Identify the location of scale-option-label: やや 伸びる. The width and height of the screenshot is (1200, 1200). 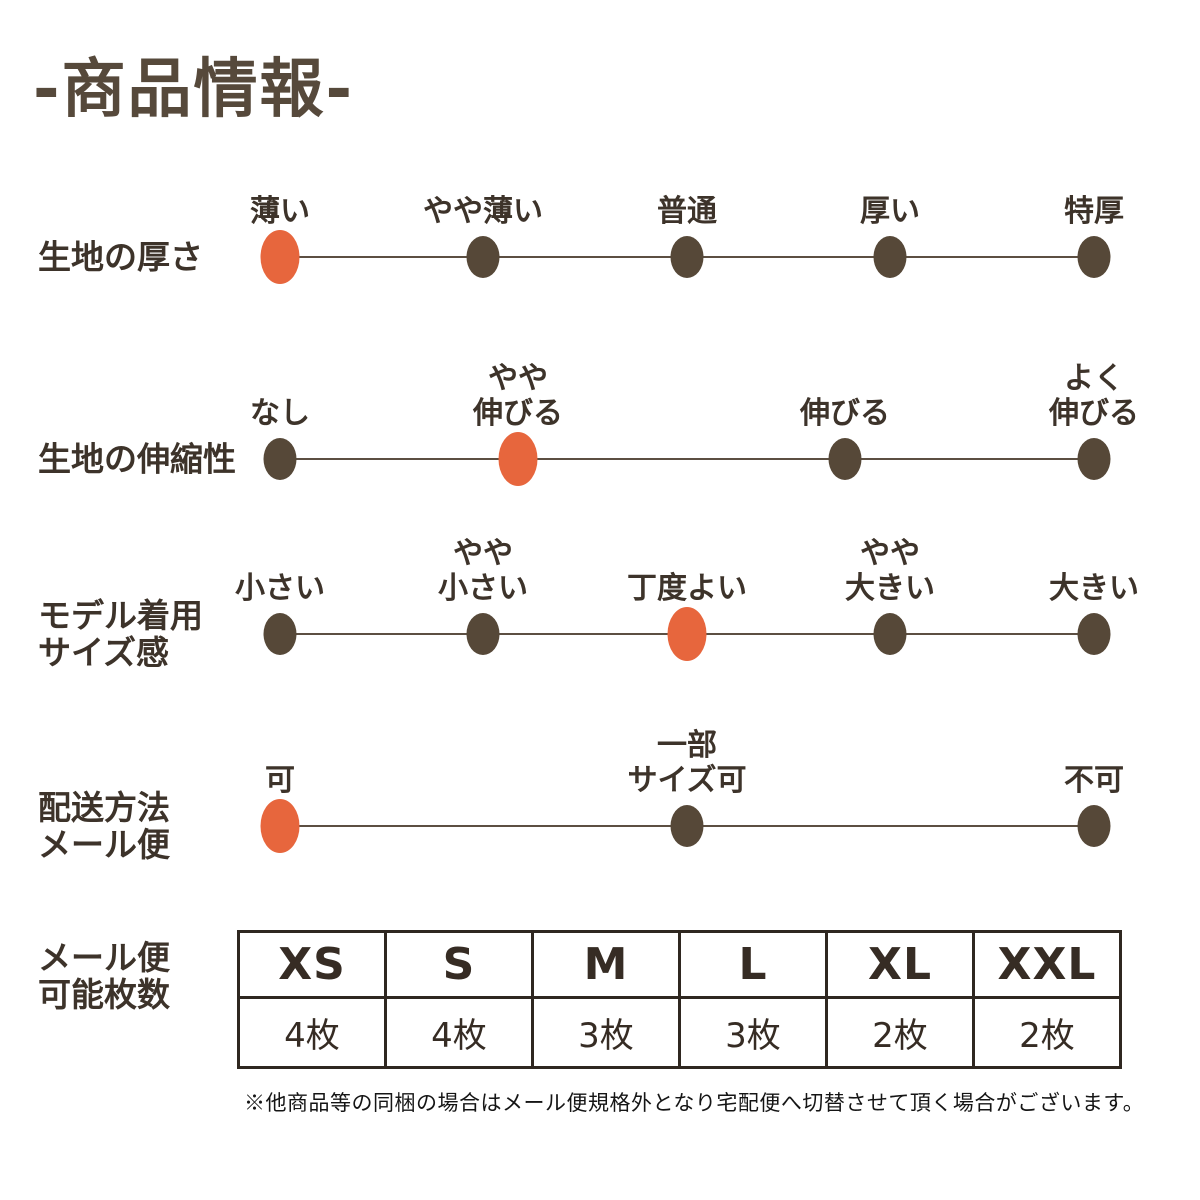
(518, 396).